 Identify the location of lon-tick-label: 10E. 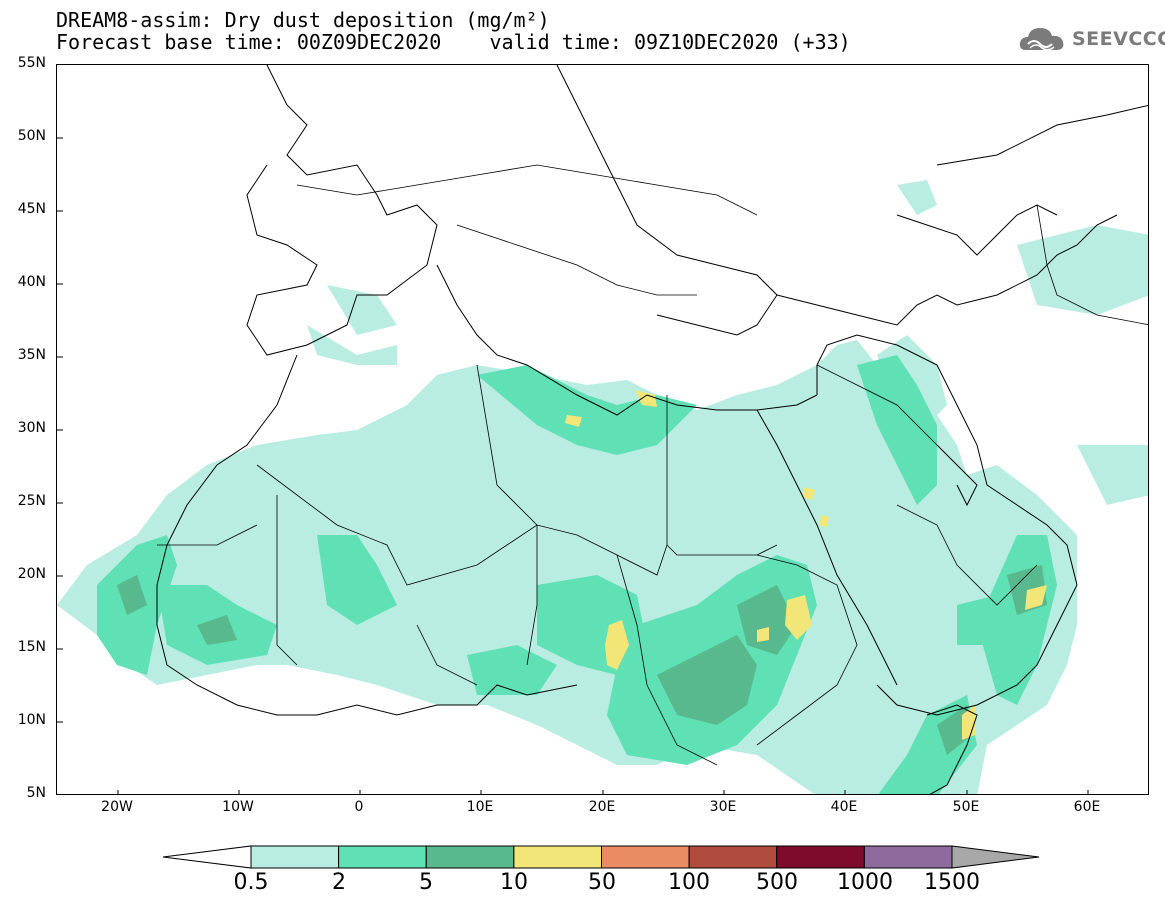
(480, 807).